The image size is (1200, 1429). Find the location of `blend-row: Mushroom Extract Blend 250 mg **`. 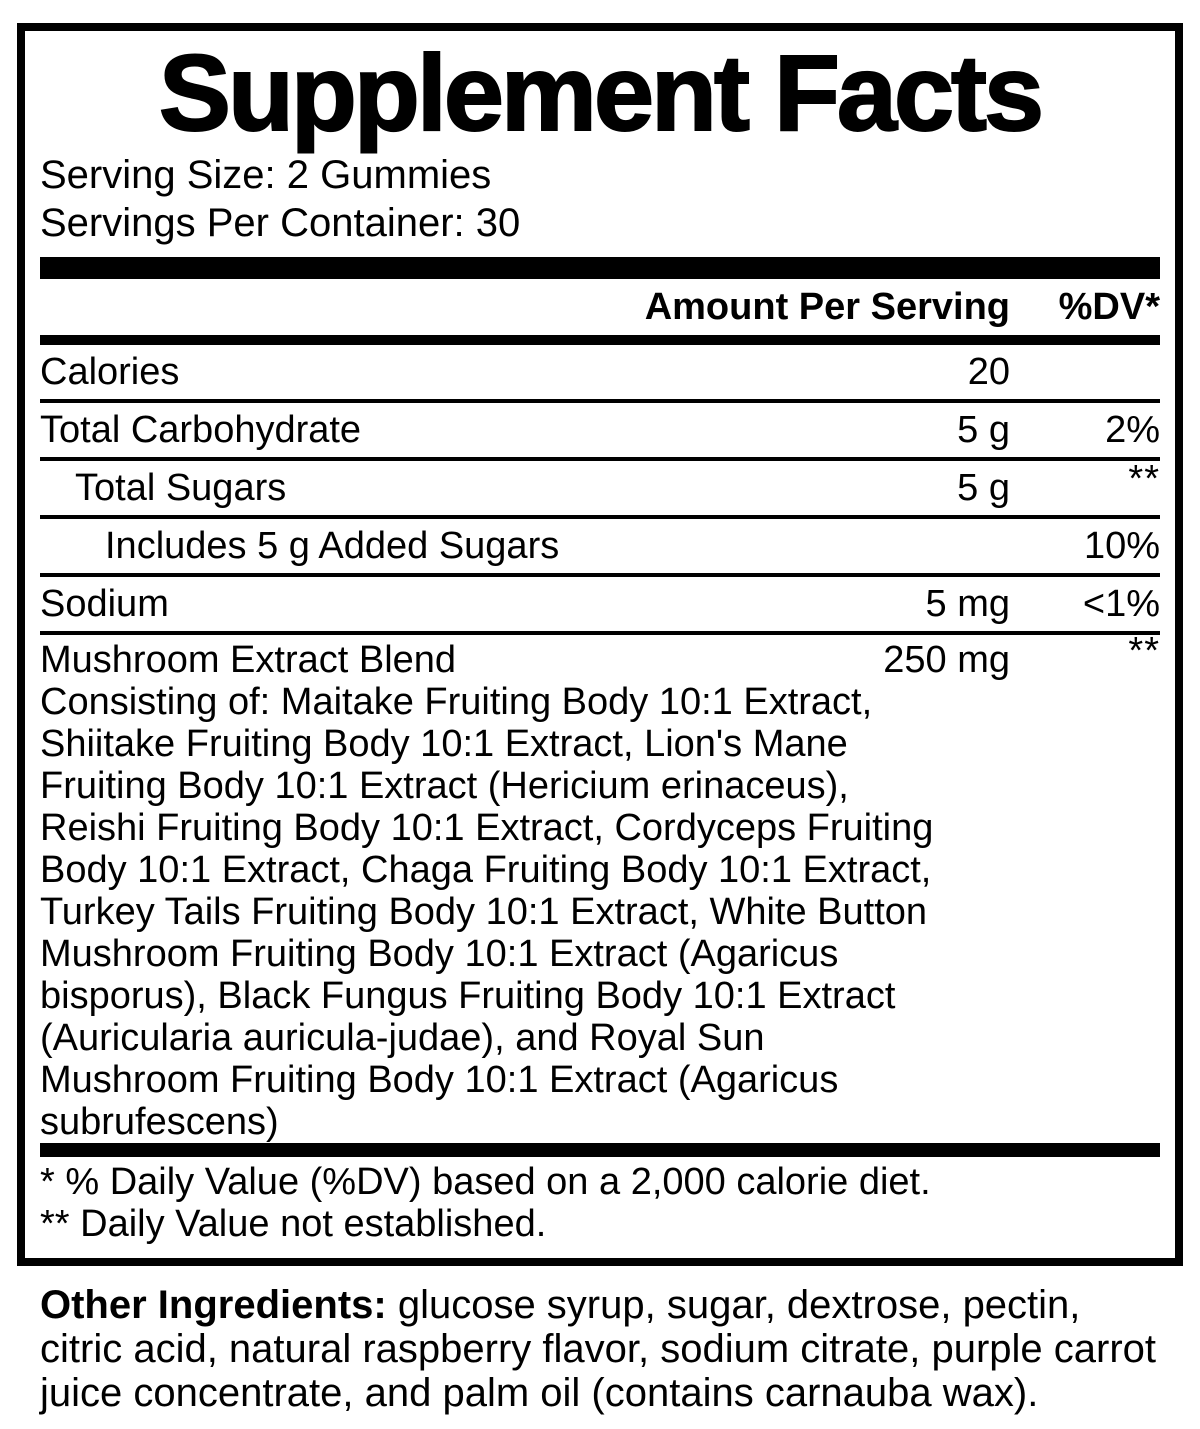

blend-row: Mushroom Extract Blend 250 mg ** is located at coordinates (600, 655).